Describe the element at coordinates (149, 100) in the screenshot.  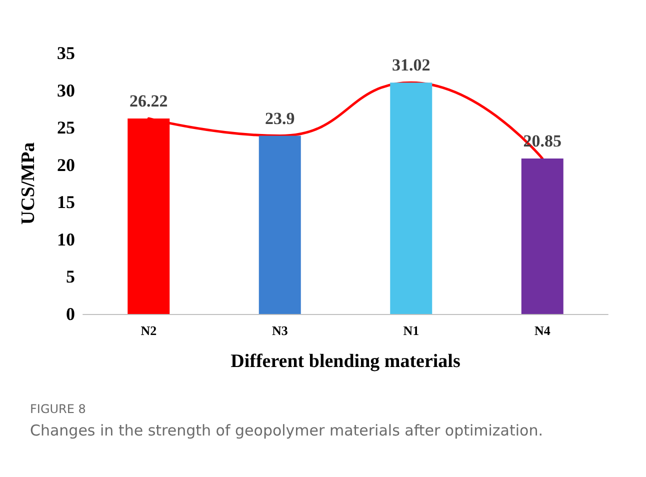
I see `data-label: 26.22` at that location.